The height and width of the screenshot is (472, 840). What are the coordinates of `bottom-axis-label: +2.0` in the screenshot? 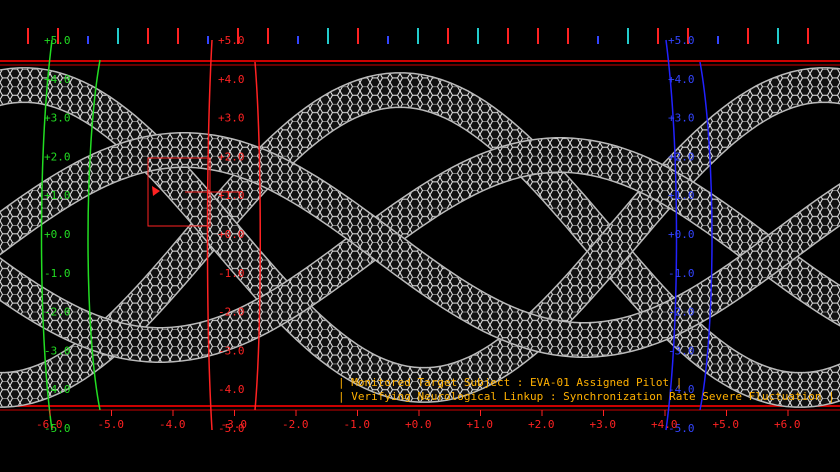 It's located at (541, 424).